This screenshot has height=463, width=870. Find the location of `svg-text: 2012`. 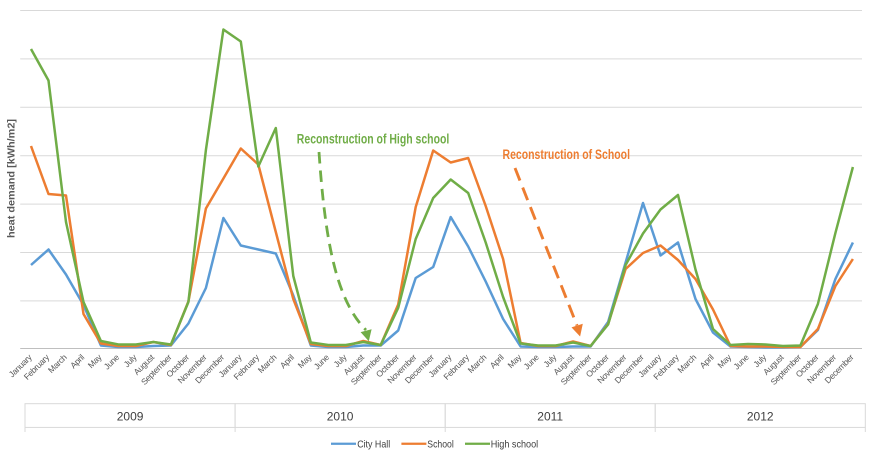

svg-text: 2012 is located at coordinates (760, 416).